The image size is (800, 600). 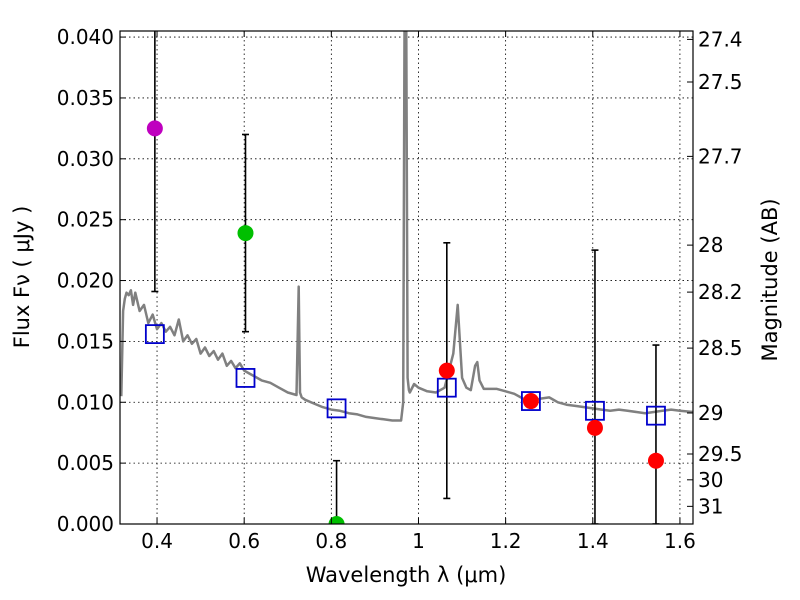 What do you see at coordinates (720, 39) in the screenshot?
I see `y2-tick-label: 27.4` at bounding box center [720, 39].